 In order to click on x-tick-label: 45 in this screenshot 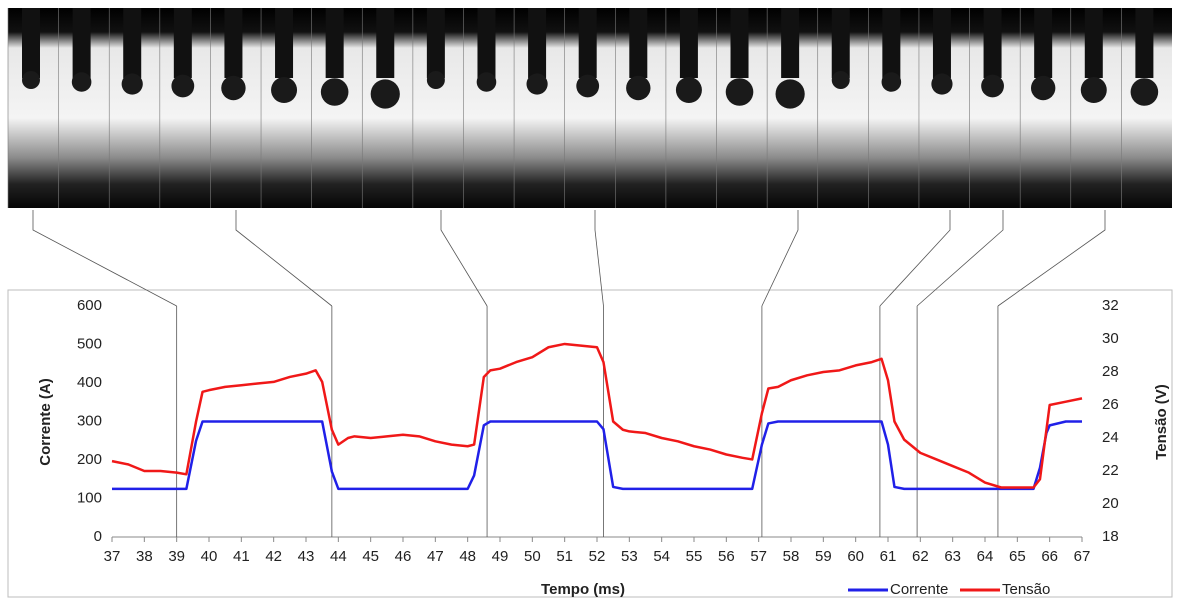, I will do `click(370, 556)`.